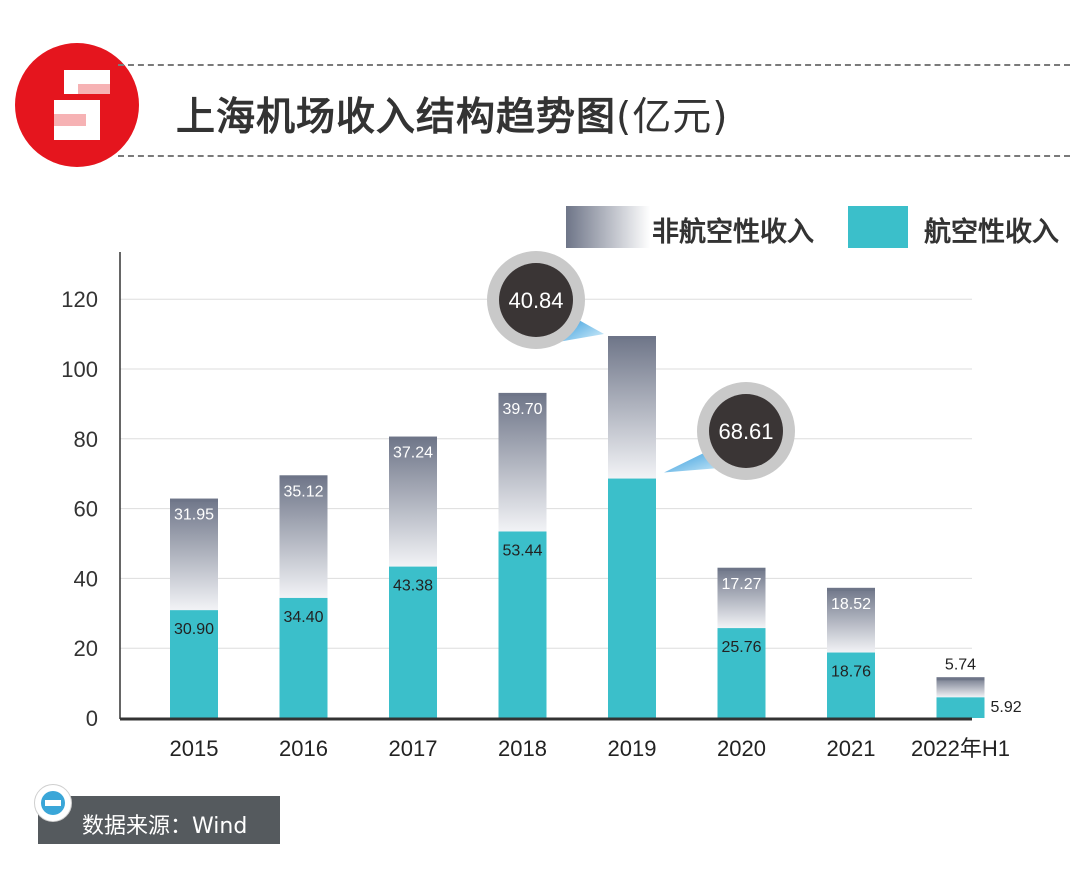 The width and height of the screenshot is (1080, 891). Describe the element at coordinates (672, 117) in the screenshot. I see `title-unit: (亿元)` at that location.